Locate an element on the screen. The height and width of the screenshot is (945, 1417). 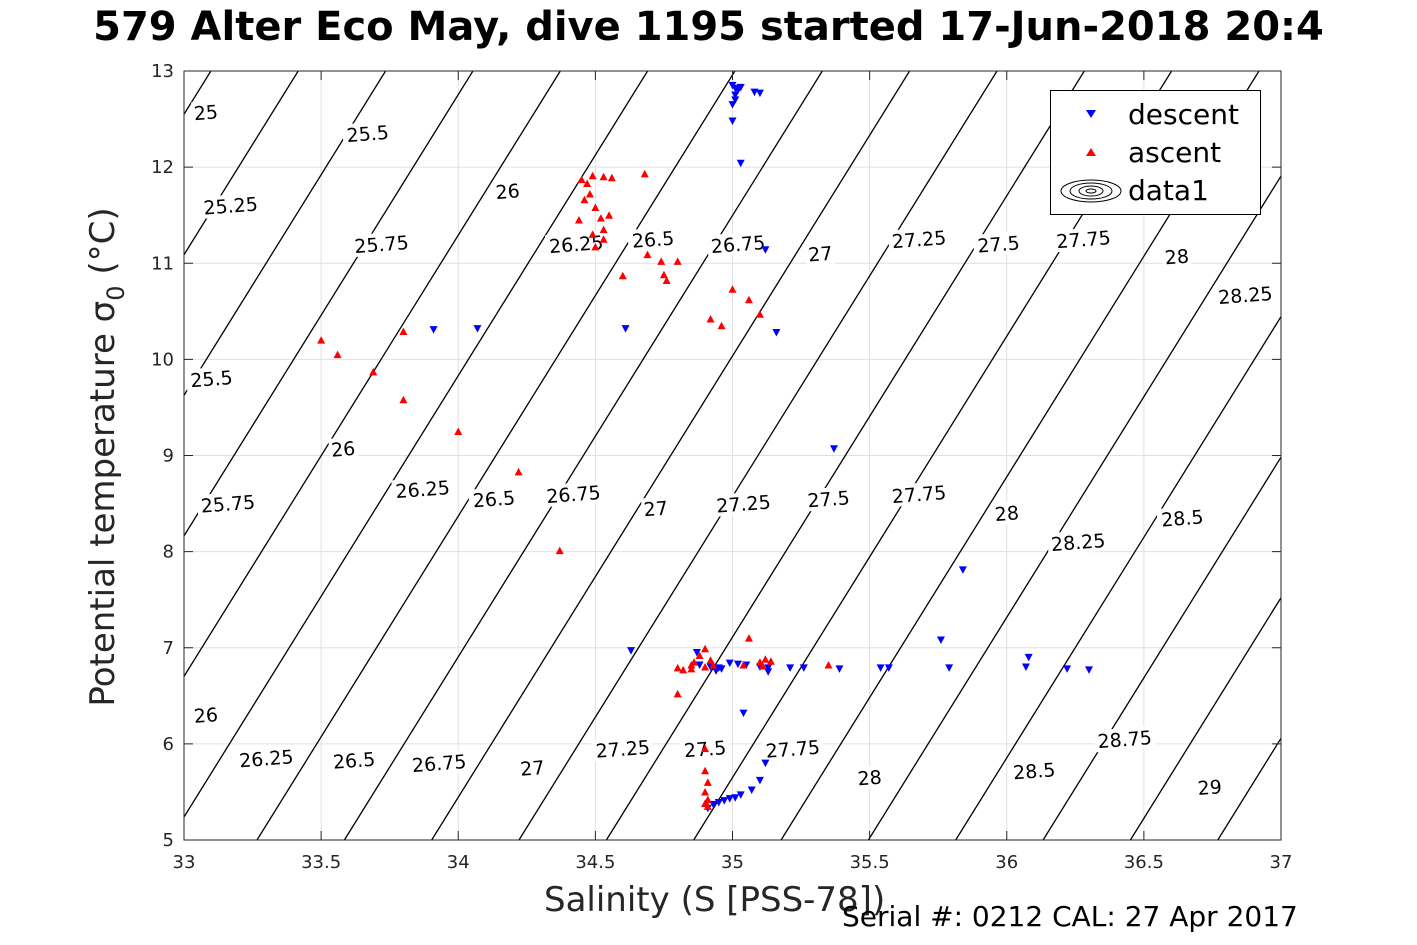
x-axis-label: Salinity (S [PSS-78]) is located at coordinates (715, 900).